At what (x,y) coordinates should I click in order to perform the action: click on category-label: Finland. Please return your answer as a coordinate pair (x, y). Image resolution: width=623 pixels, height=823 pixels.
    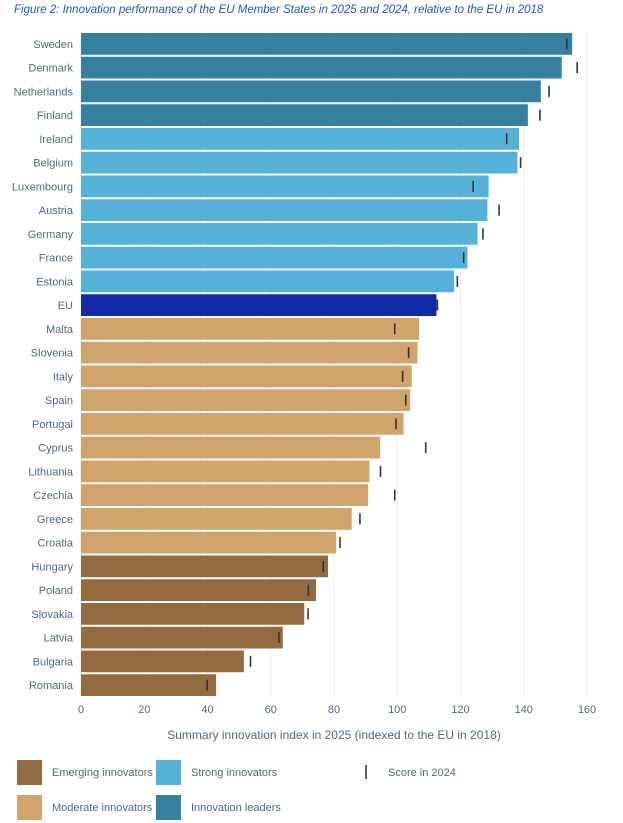
    Looking at the image, I should click on (55, 116).